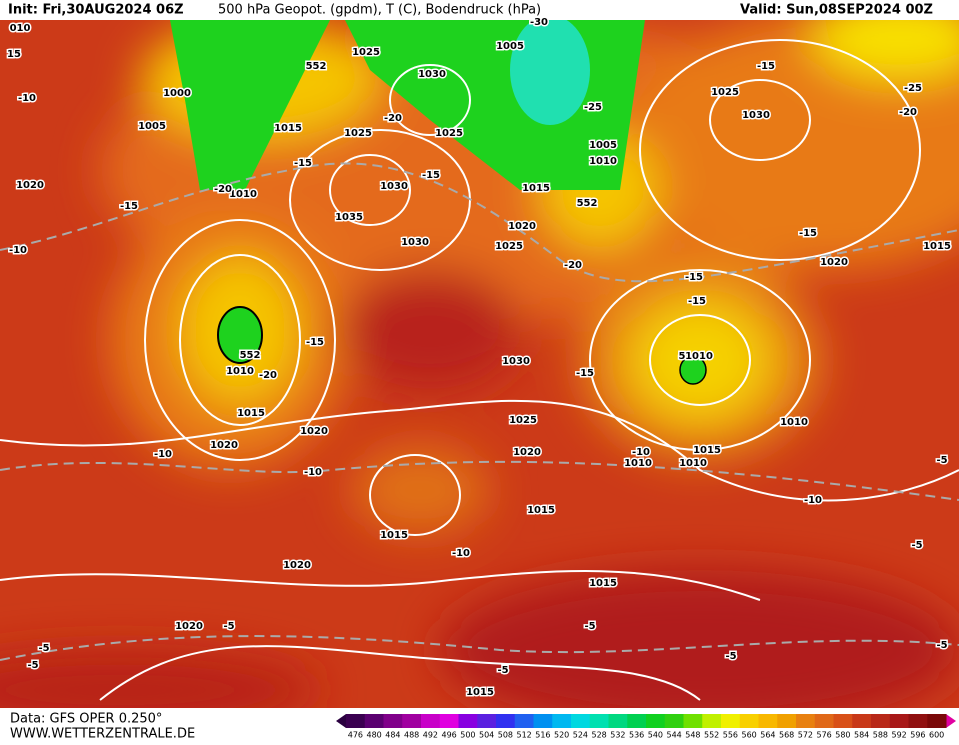 The image size is (959, 745). I want to click on data-source: Data: GFS OPER 0.250°, so click(86, 719).